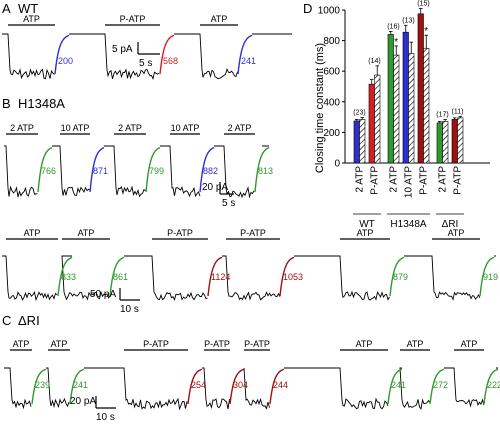 The image size is (500, 436). Describe the element at coordinates (215, 187) in the screenshot. I see `scale-b1-current: 20 pA` at that location.